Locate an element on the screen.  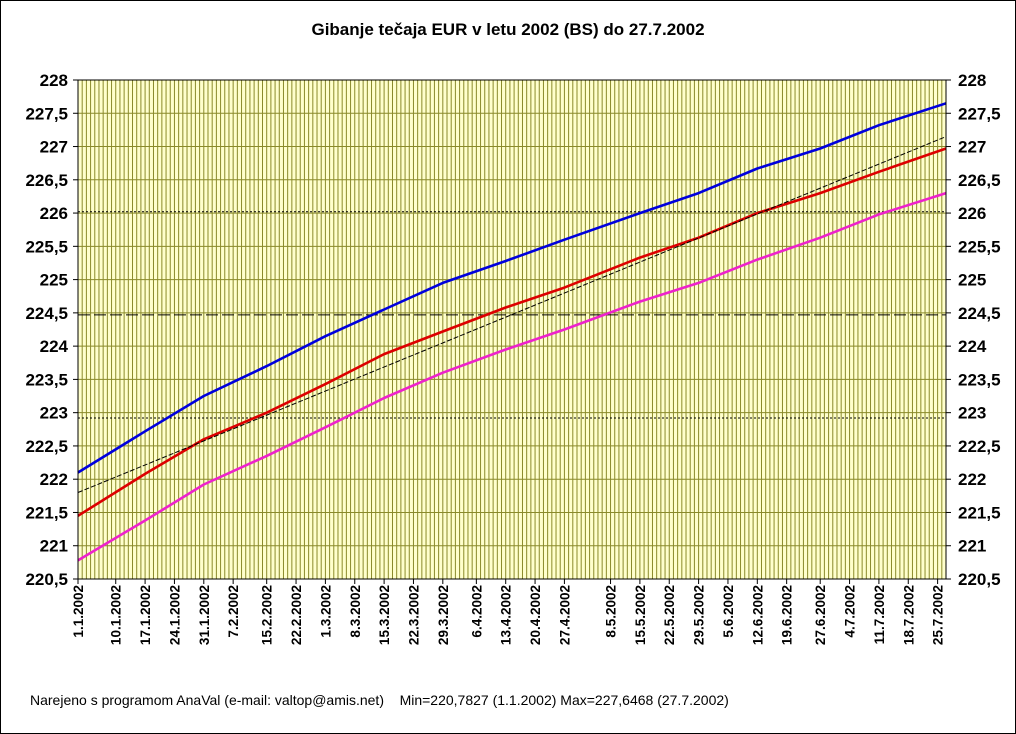
x-tick-label: 11.7.2002 is located at coordinates (879, 614).